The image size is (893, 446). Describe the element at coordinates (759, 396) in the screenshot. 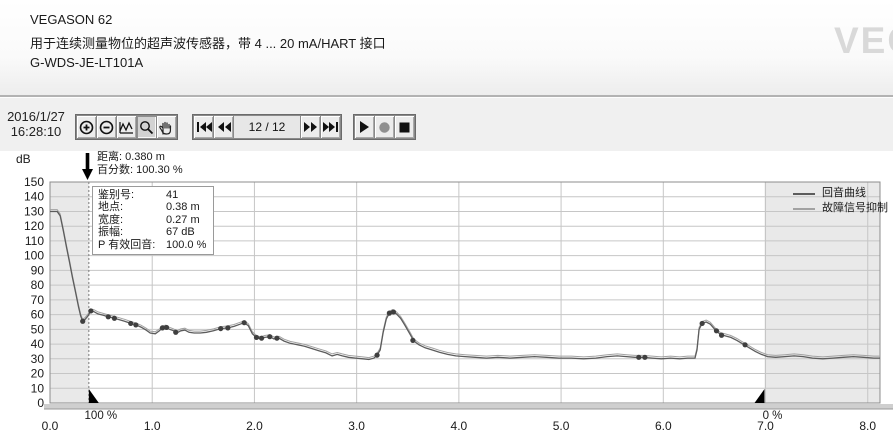

I see `empty-marker-triangle` at that location.